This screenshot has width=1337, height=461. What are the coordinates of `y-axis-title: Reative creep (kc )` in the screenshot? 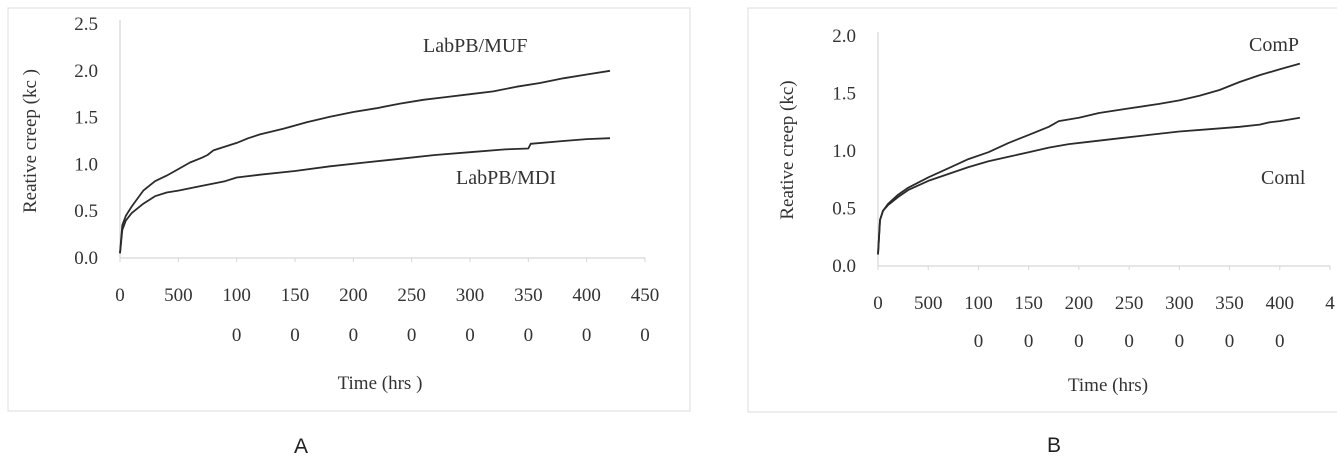 It's located at (30, 141).